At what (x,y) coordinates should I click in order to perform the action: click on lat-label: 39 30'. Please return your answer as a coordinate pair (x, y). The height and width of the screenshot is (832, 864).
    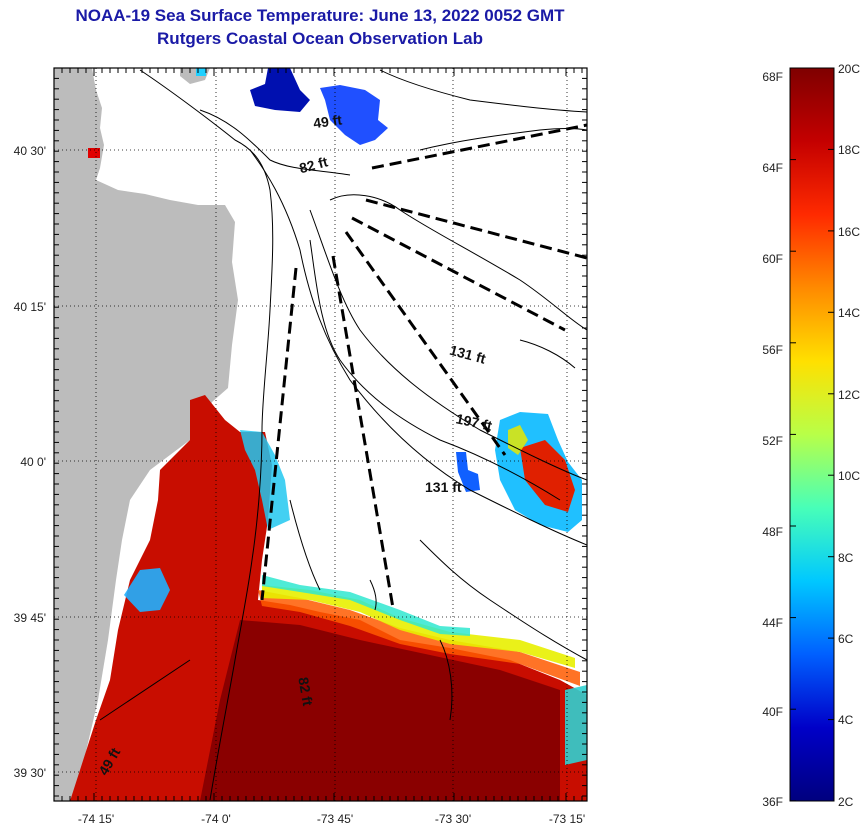
    Looking at the image, I should click on (30, 773).